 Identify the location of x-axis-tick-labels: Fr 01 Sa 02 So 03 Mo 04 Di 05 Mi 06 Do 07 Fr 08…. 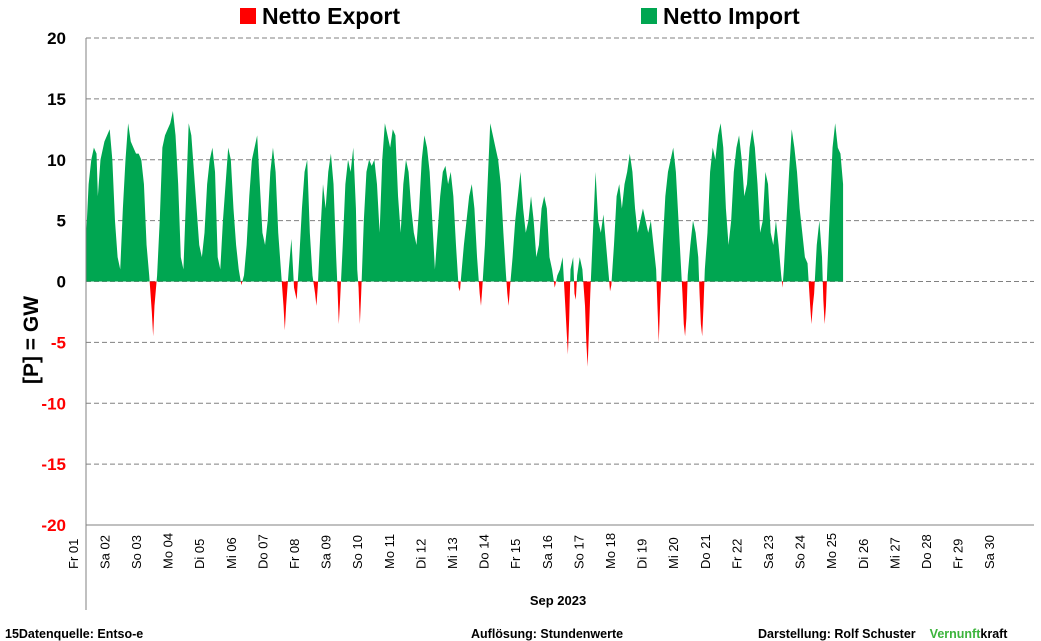
(531, 551).